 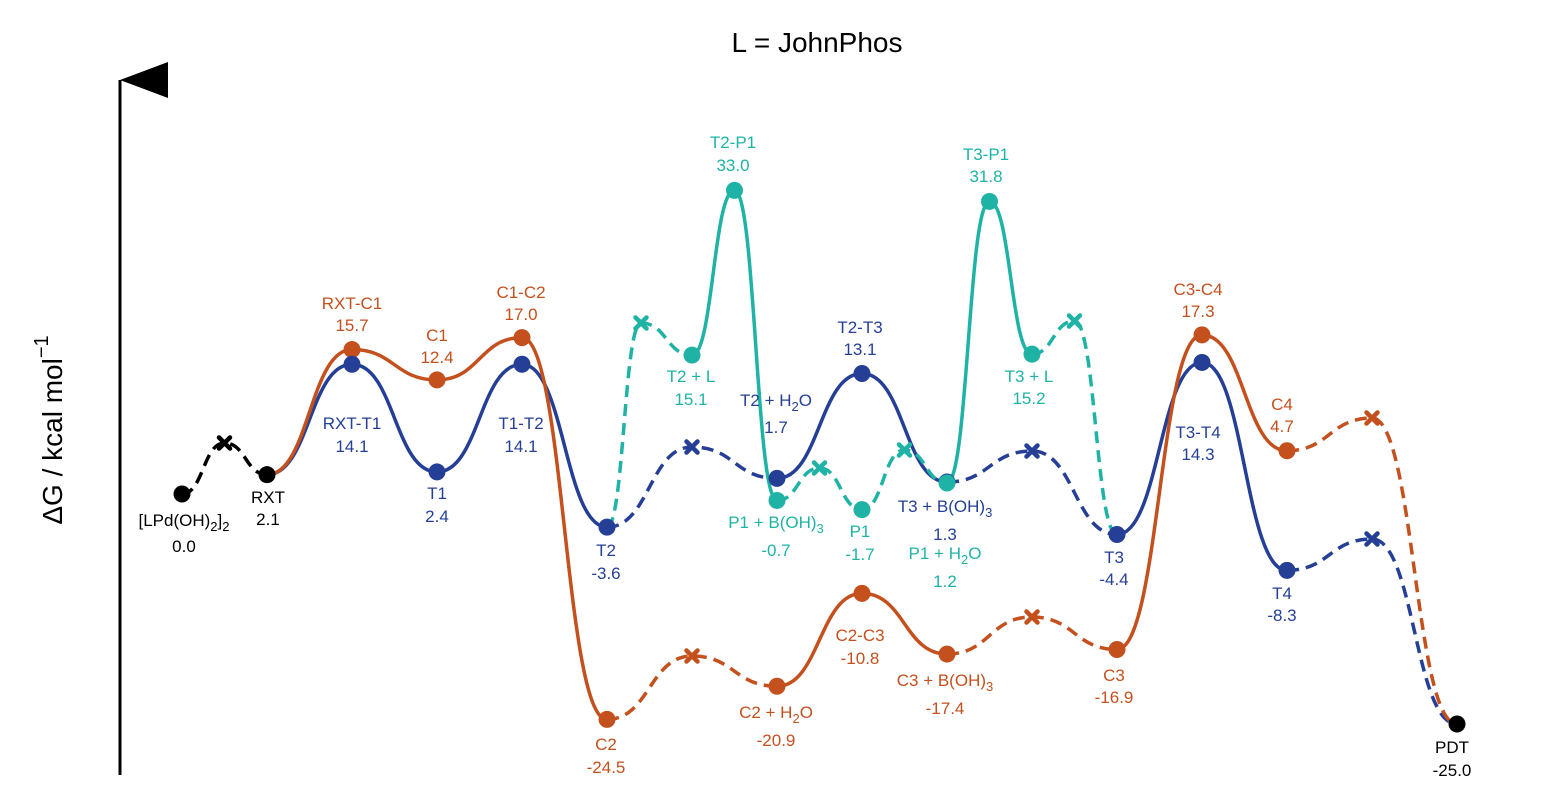 What do you see at coordinates (985, 176) in the screenshot?
I see `value-t3-p1: 31.8` at bounding box center [985, 176].